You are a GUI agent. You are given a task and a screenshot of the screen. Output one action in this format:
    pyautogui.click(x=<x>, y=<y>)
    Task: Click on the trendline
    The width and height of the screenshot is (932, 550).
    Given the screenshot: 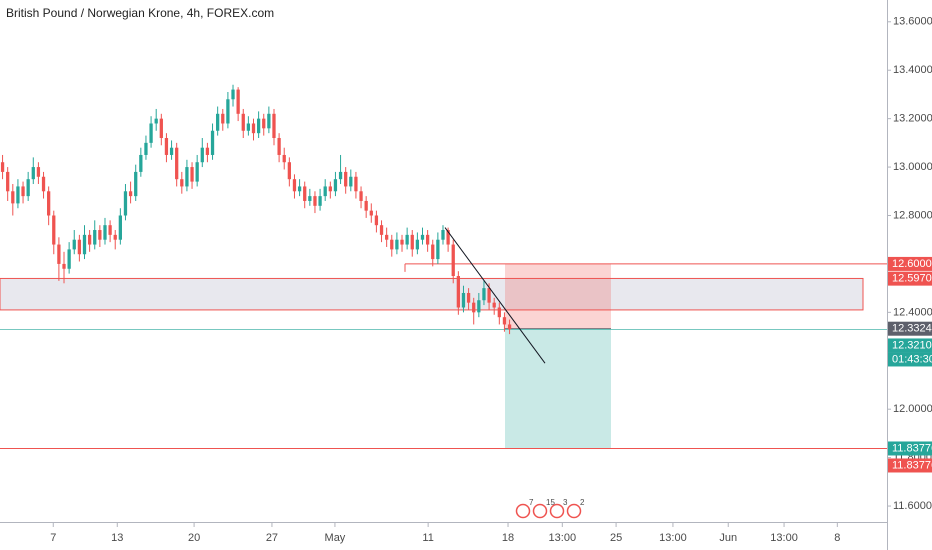 What is the action you would take?
    pyautogui.click(x=495, y=295)
    